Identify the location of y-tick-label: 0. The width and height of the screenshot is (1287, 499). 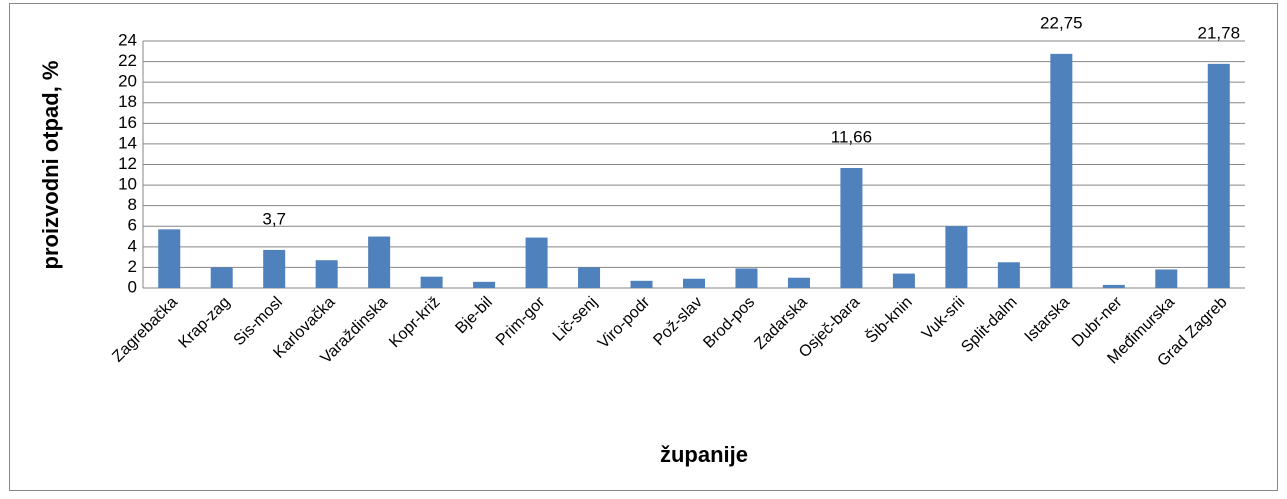
(132, 286).